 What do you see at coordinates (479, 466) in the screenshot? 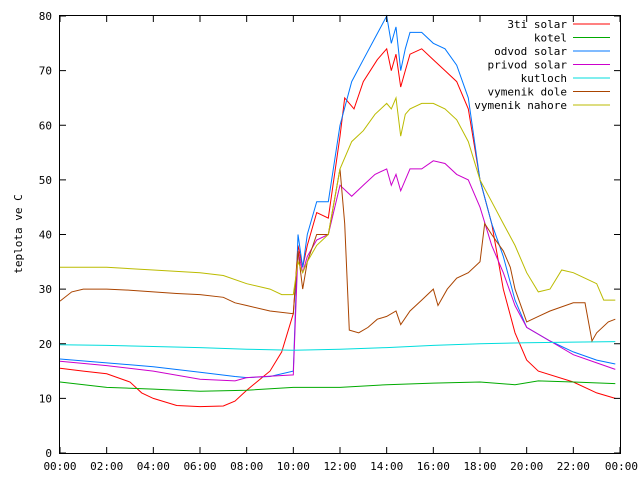
I see `x-tick-label: 18:00` at bounding box center [479, 466].